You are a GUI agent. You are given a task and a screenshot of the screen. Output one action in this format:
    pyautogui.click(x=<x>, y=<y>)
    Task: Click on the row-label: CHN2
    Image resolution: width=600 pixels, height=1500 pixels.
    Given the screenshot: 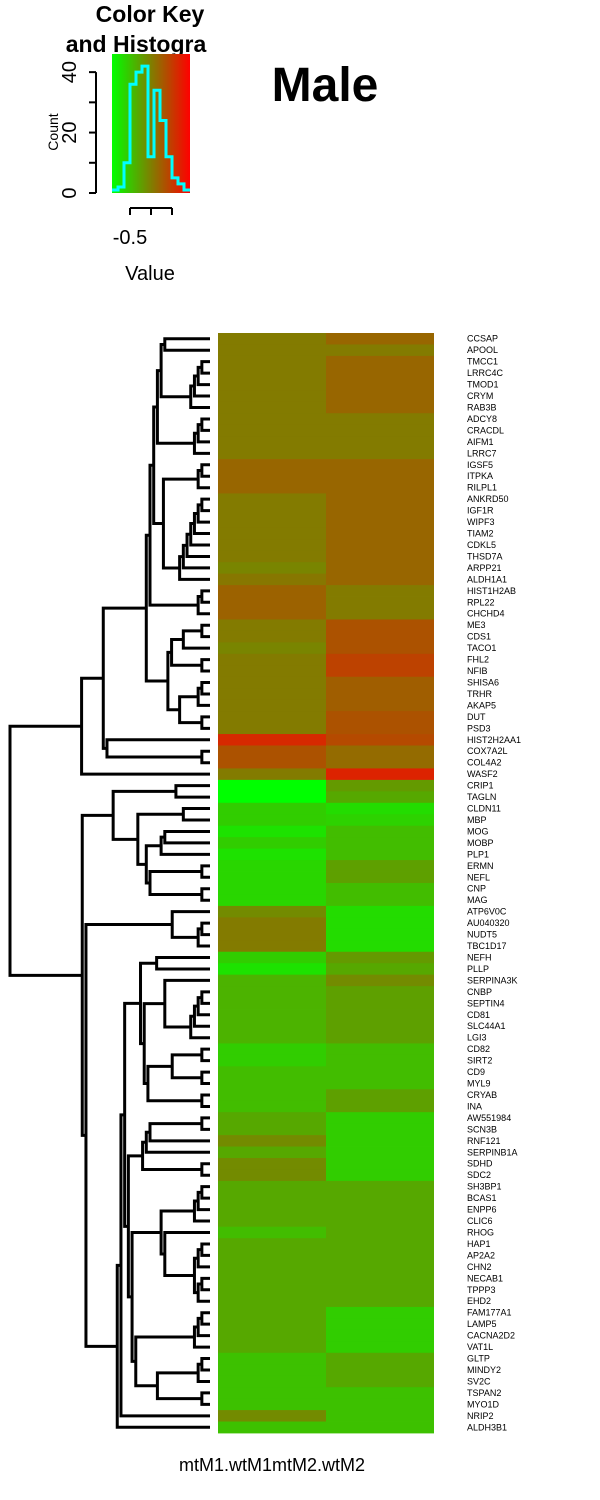 What is the action you would take?
    pyautogui.click(x=479, y=1267)
    